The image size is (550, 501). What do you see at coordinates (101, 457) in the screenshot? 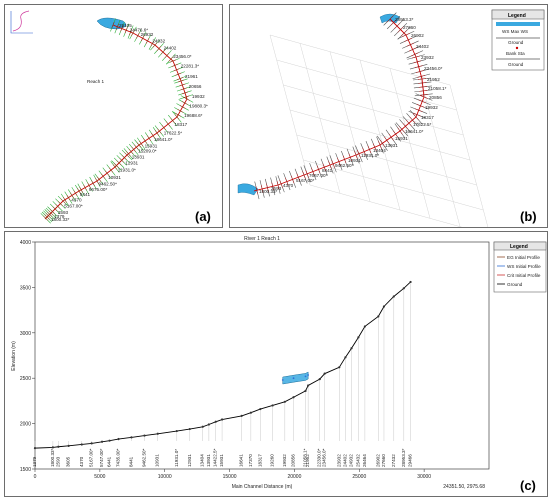
I see `station-tick-label: 5747.00*` at bounding box center [101, 457].